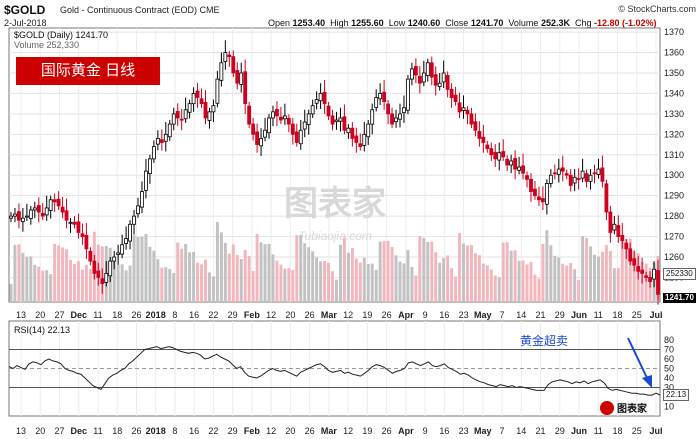 The width and height of the screenshot is (700, 439). I want to click on x-tick-label: 27, so click(59, 315).